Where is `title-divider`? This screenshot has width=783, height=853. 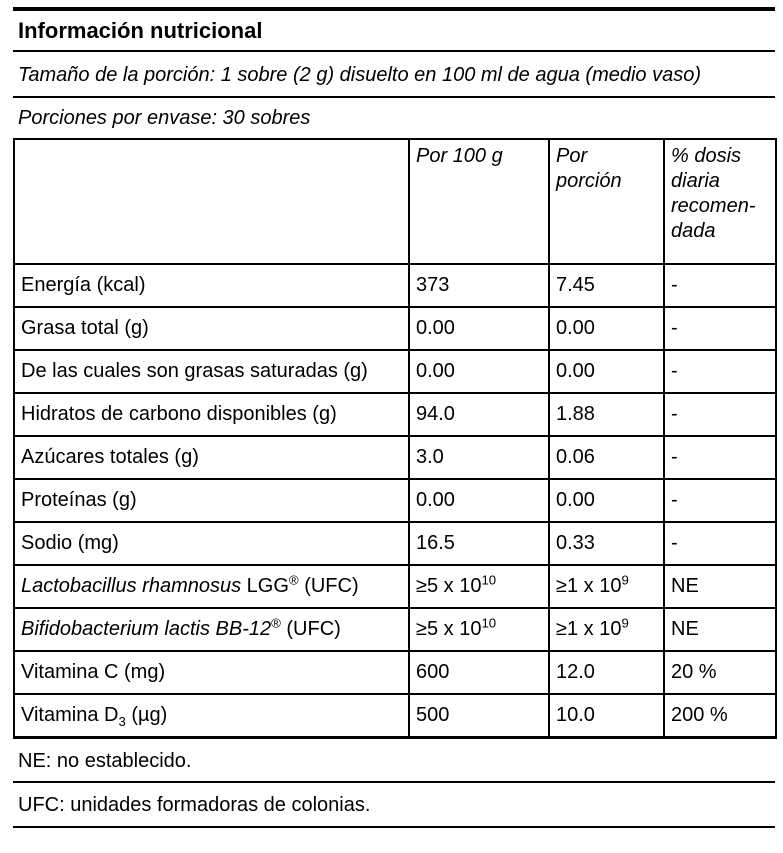 title-divider is located at coordinates (394, 51).